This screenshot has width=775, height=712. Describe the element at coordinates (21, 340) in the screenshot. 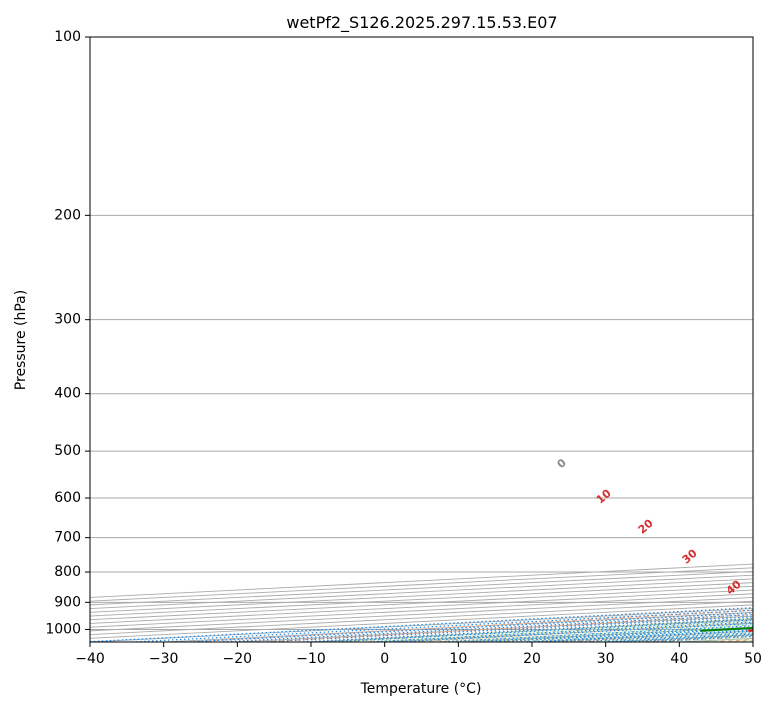

I see `y-axis-label: Pressure (hPa)` at that location.